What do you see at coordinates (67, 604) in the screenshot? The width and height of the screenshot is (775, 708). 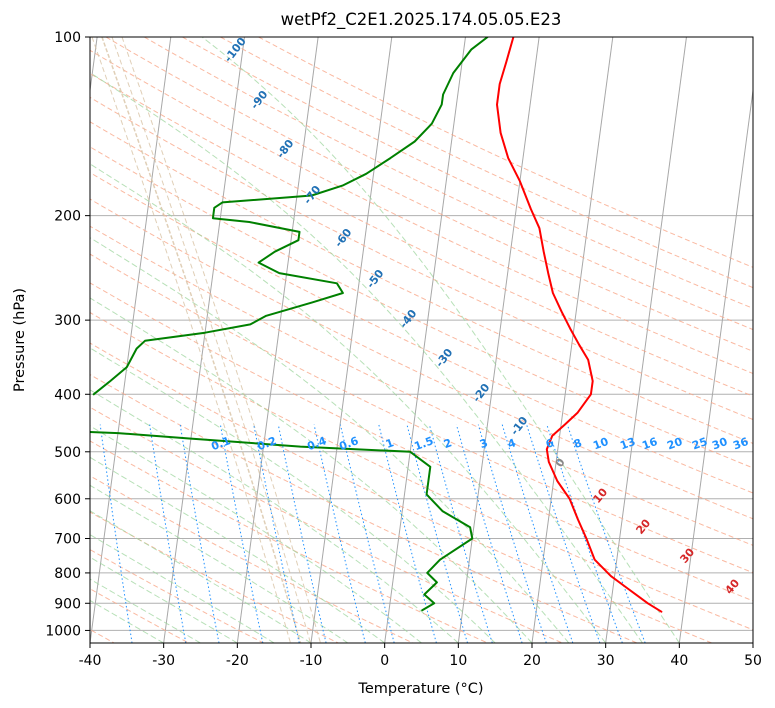 I see `y-tick-label: 900` at bounding box center [67, 604].